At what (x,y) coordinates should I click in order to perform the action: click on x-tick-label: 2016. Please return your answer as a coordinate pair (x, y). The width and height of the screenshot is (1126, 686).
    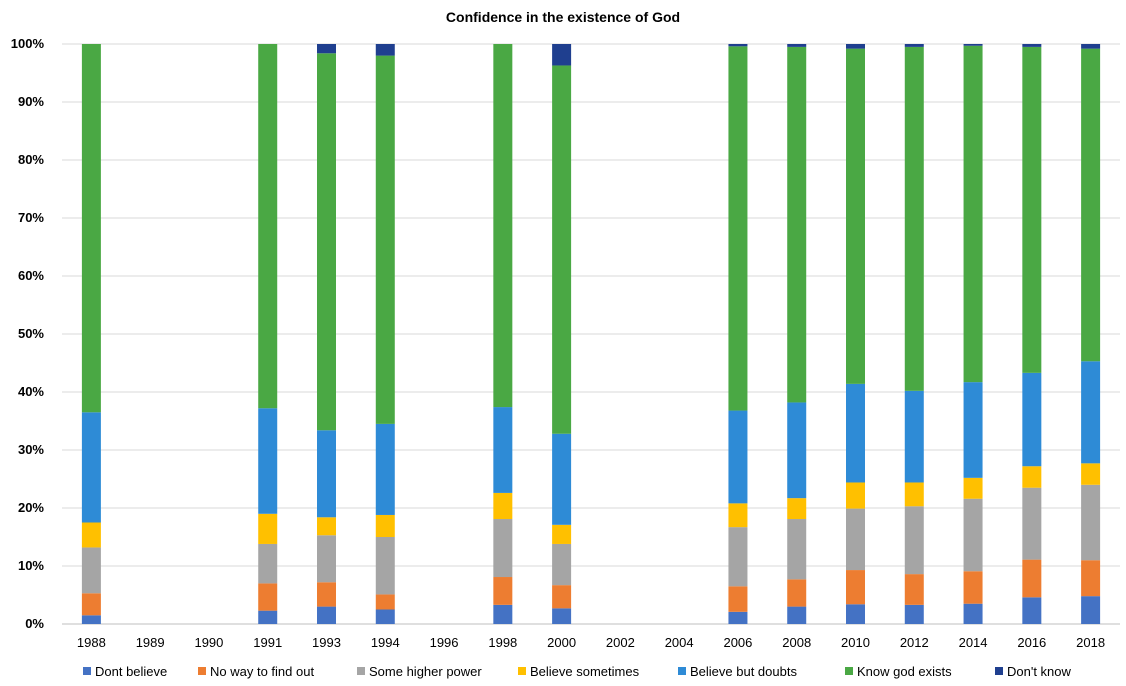
    Looking at the image, I should click on (1031, 642).